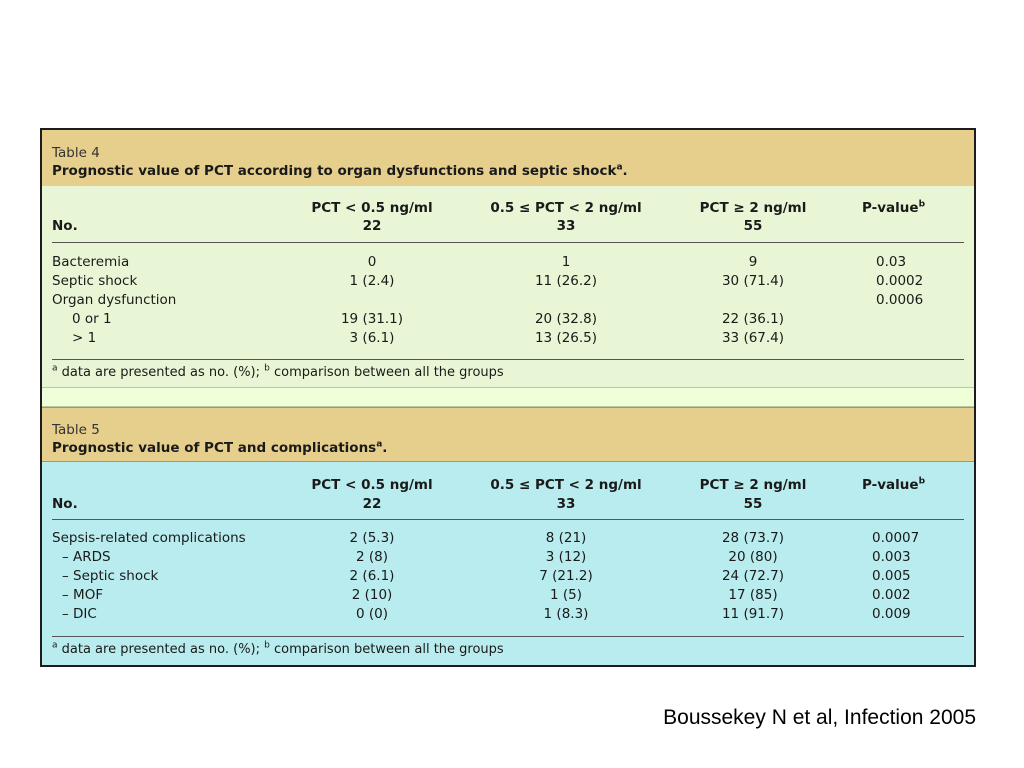 The width and height of the screenshot is (1024, 768). What do you see at coordinates (566, 576) in the screenshot?
I see `row-cell: 7 (21.2)` at bounding box center [566, 576].